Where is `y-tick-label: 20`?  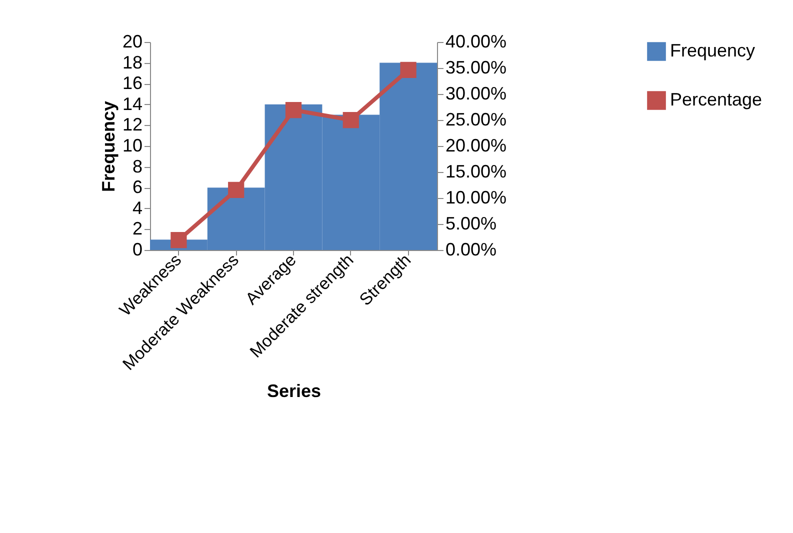
y-tick-label: 20 is located at coordinates (132, 42).